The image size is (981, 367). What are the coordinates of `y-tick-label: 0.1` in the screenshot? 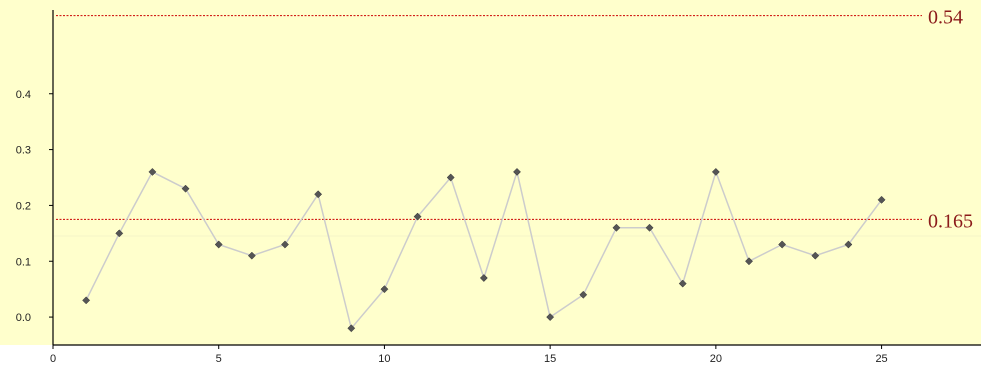 It's located at (23, 262).